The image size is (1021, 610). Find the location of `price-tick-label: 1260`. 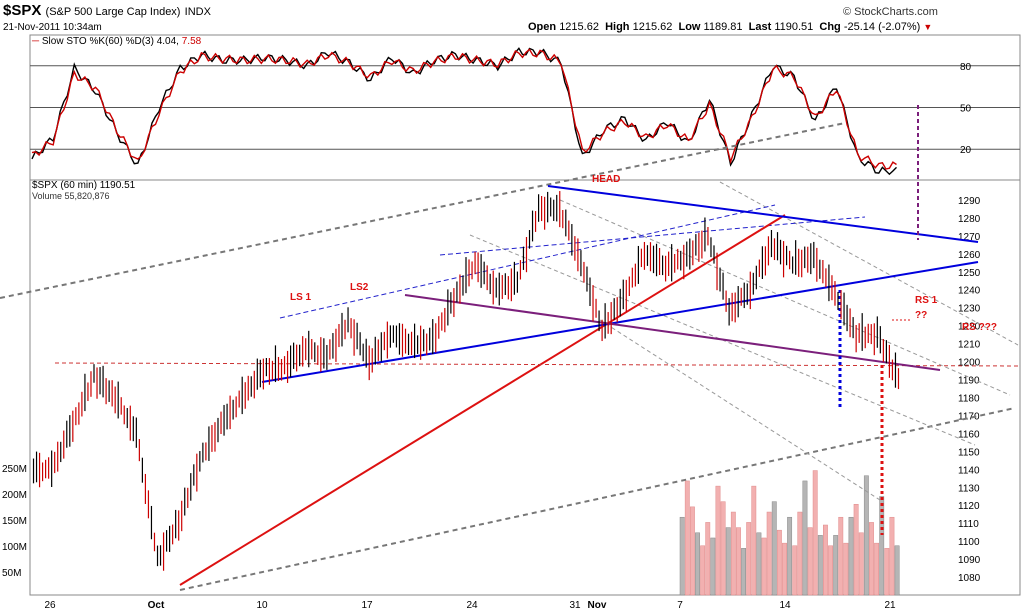

price-tick-label: 1260 is located at coordinates (969, 255).